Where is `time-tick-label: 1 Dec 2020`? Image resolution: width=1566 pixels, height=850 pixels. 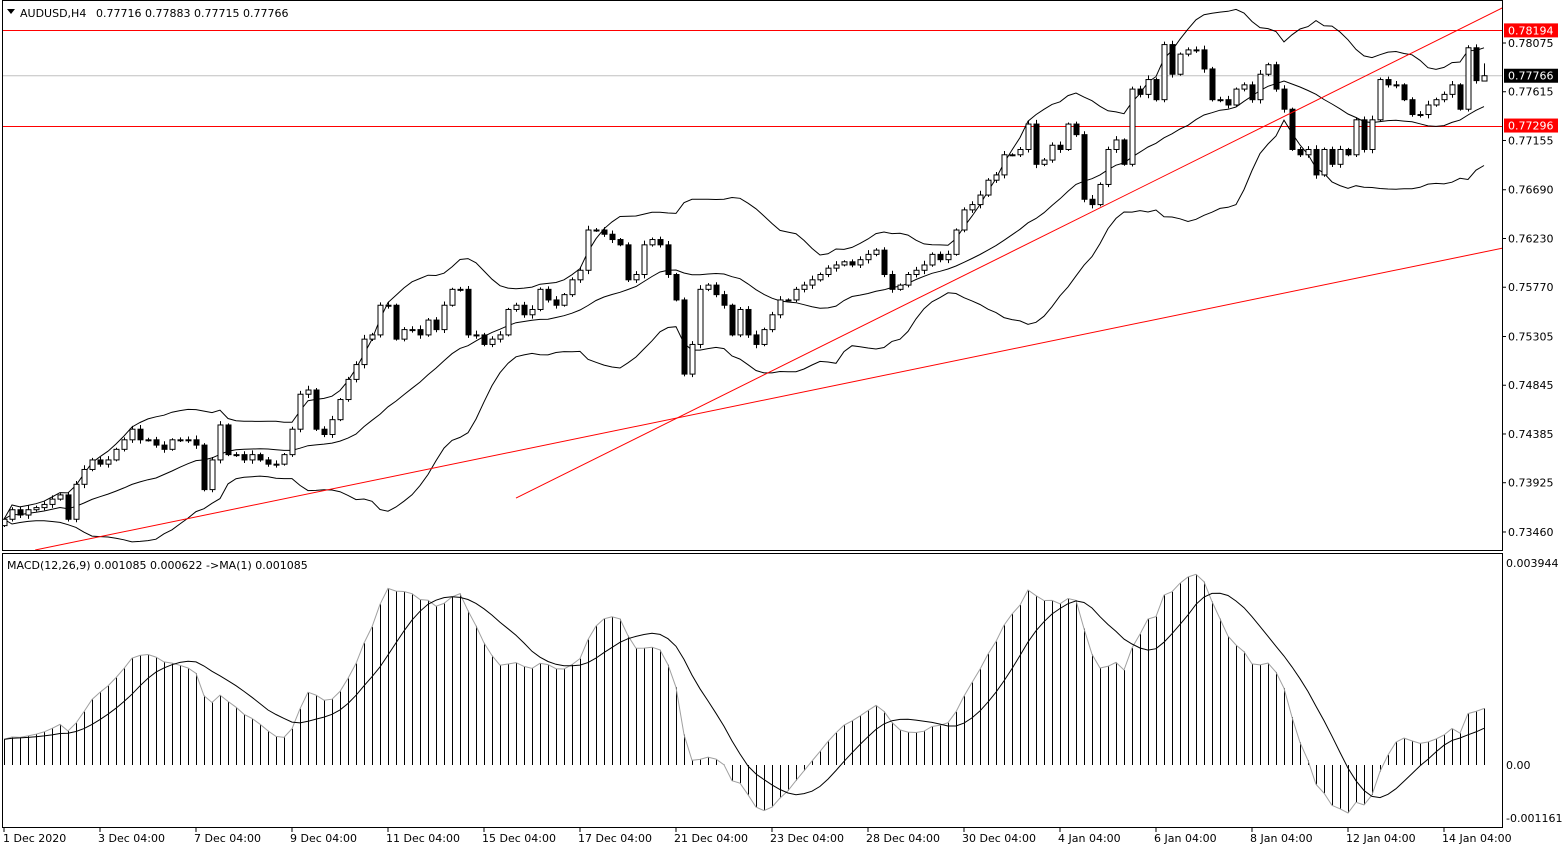
time-tick-label: 1 Dec 2020 is located at coordinates (34, 838).